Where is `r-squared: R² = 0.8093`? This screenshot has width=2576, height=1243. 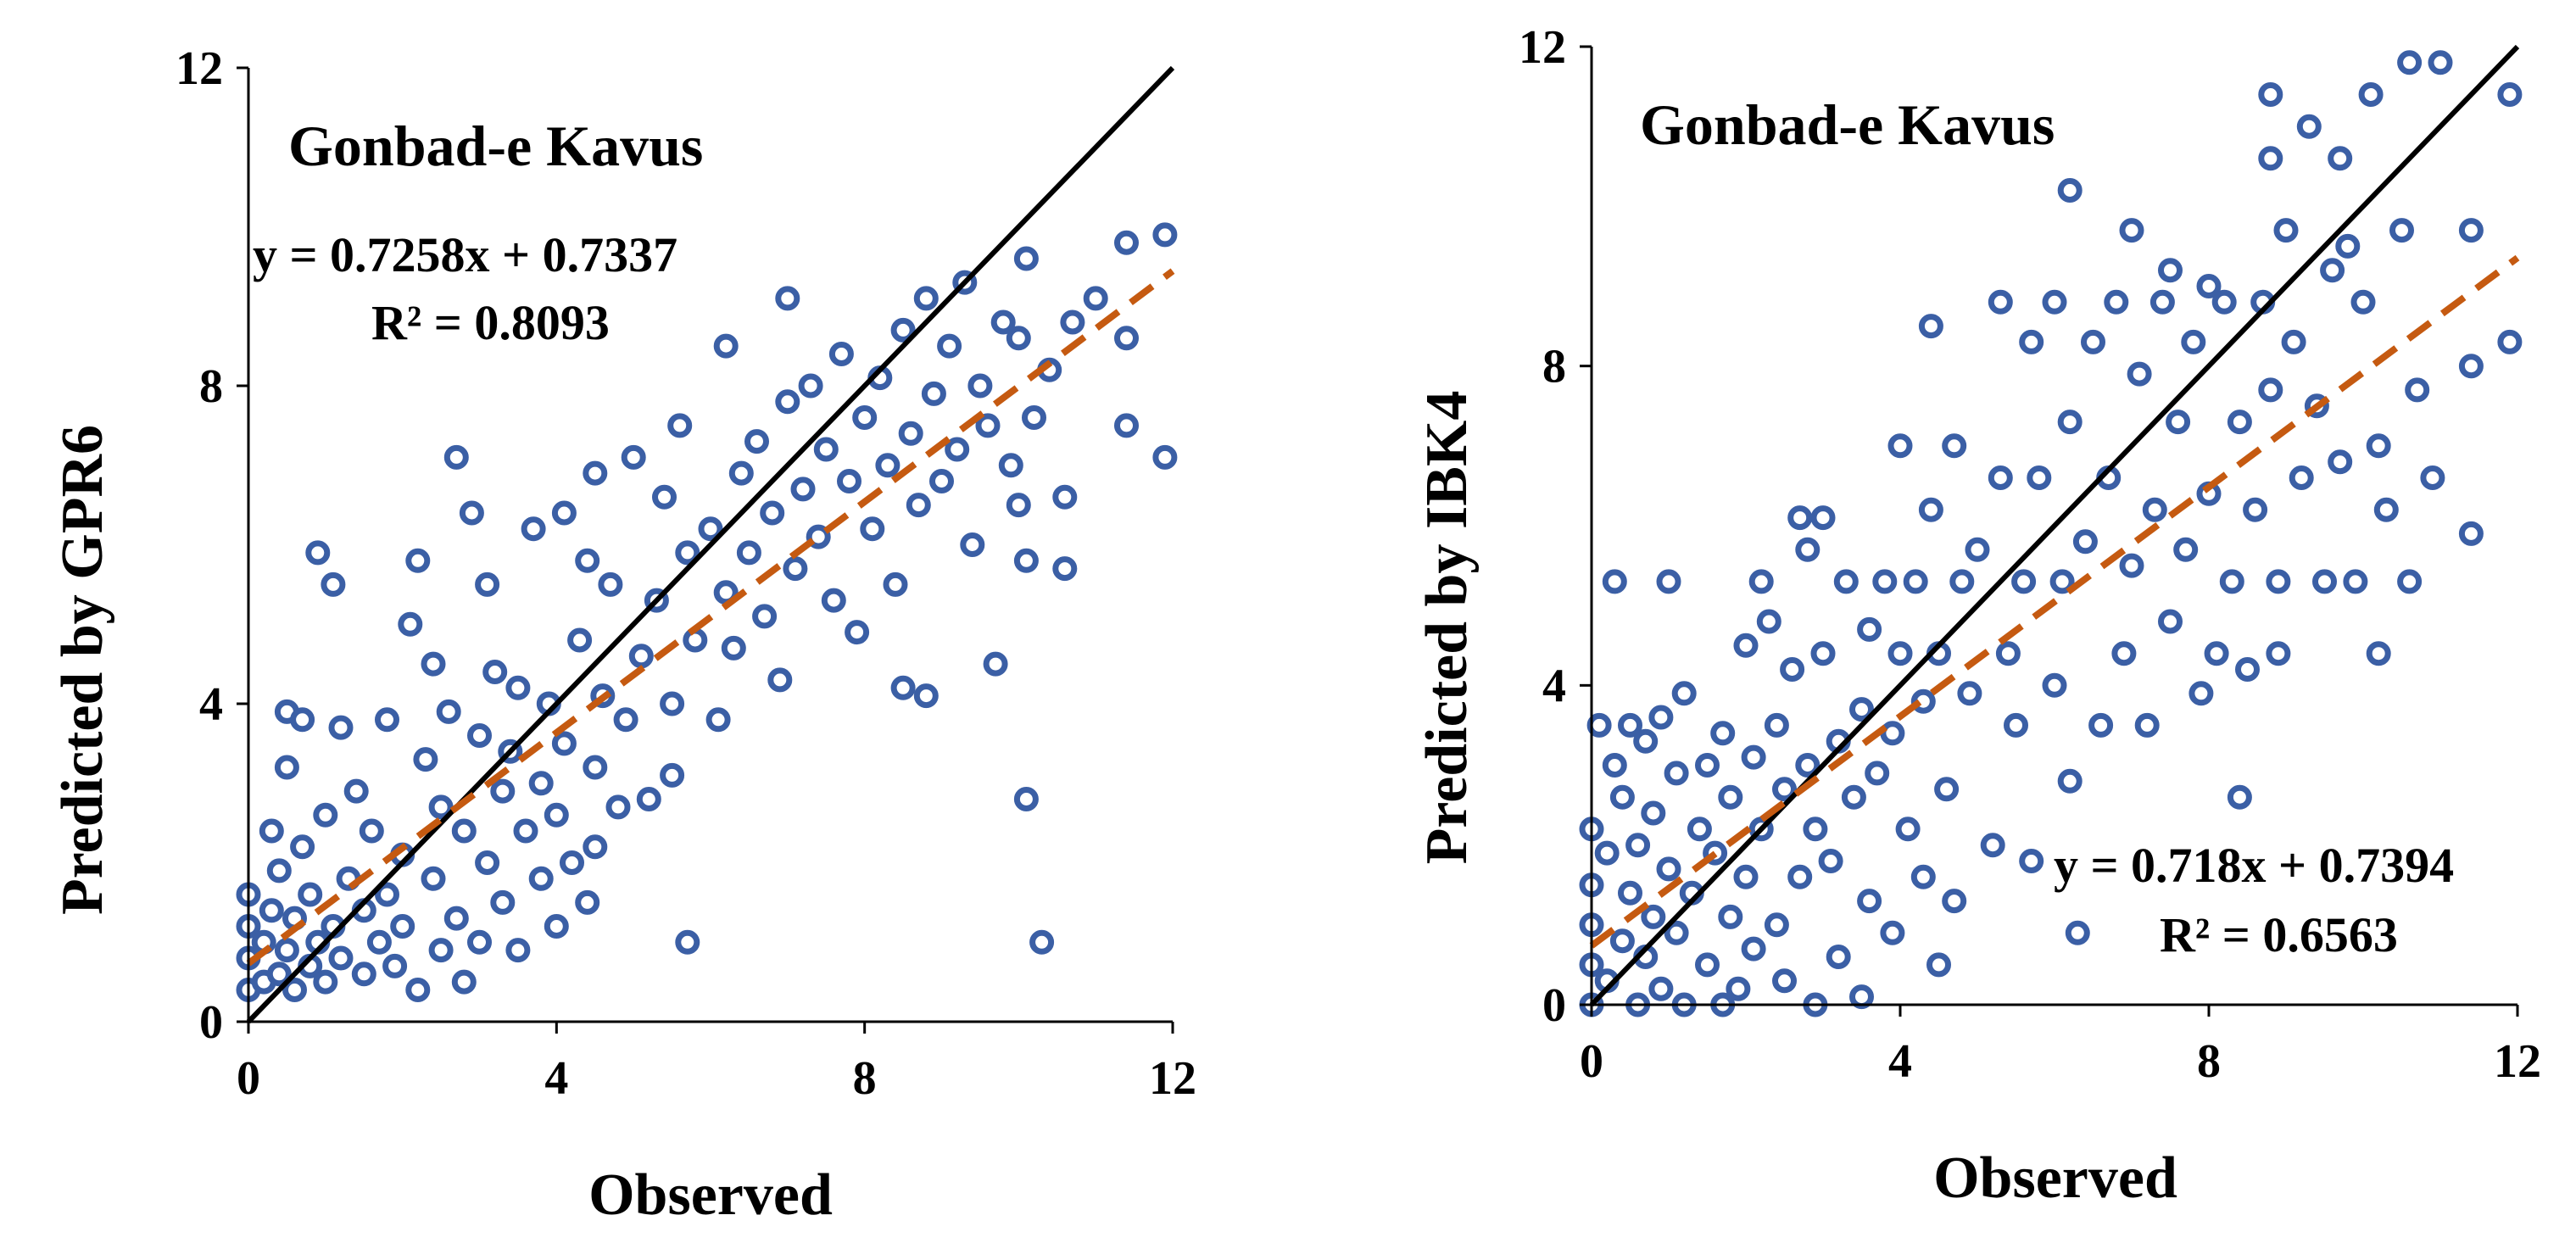 r-squared: R² = 0.8093 is located at coordinates (490, 322).